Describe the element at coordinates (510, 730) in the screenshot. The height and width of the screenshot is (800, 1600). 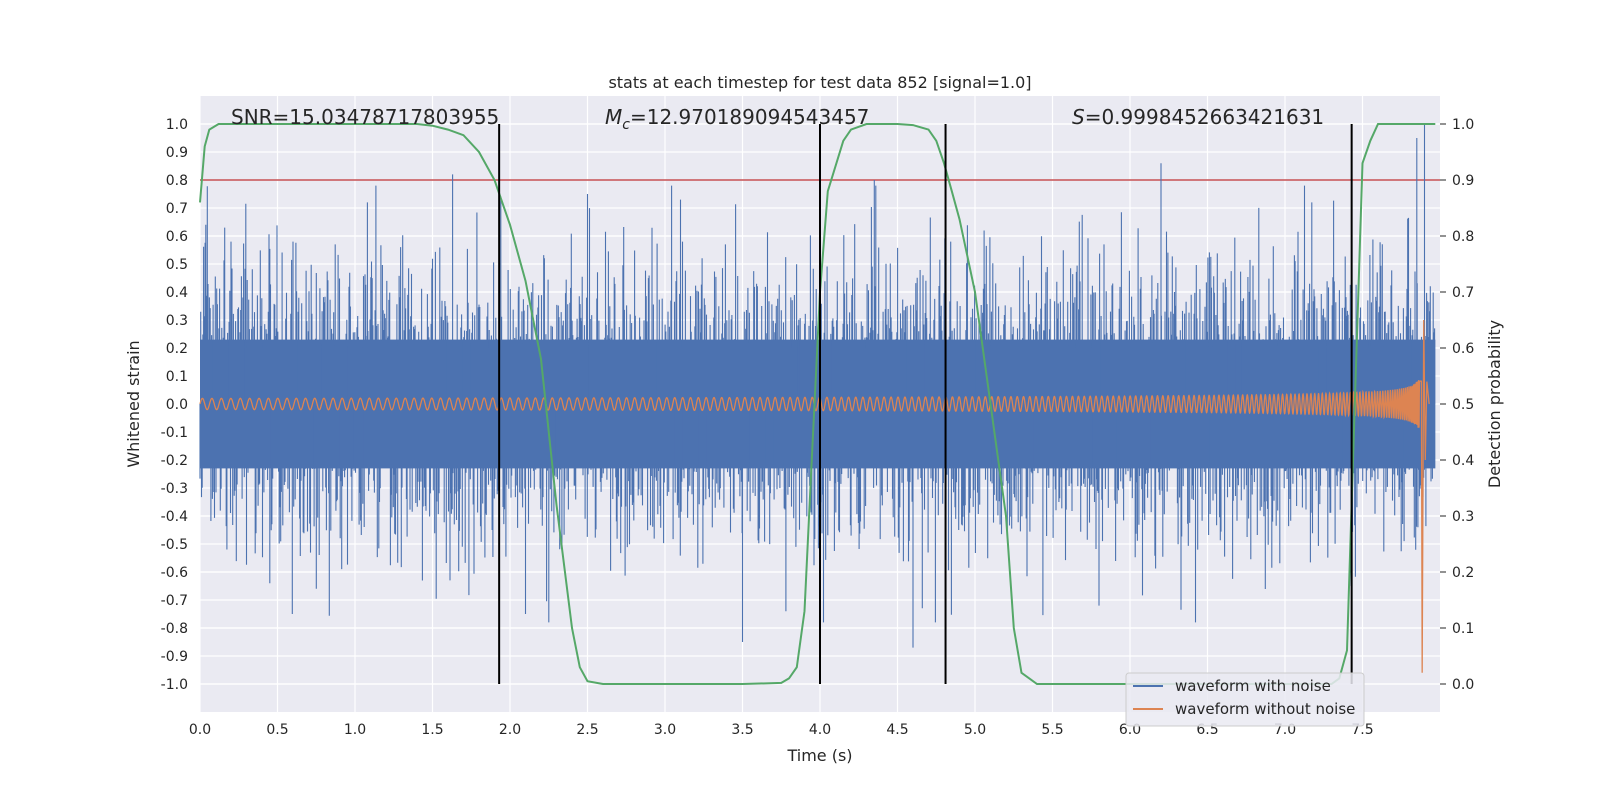
I see `x-tick-label: 2.0` at that location.